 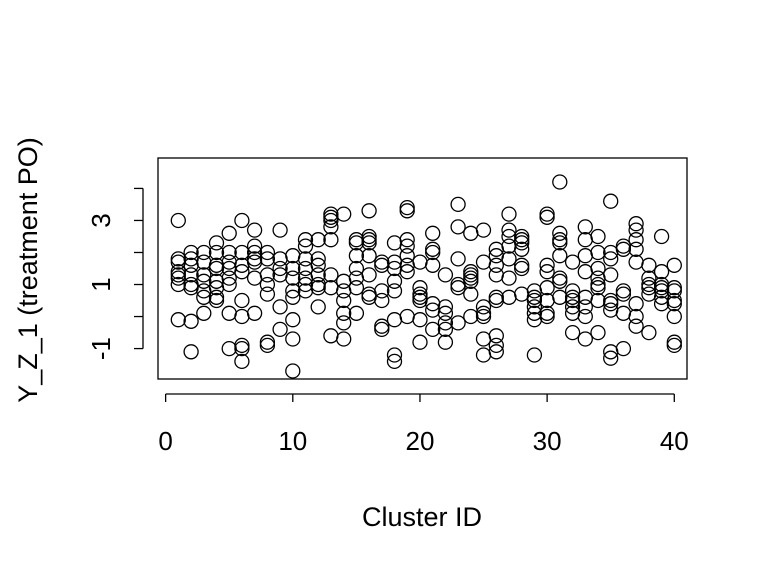 I want to click on x-axis: 0 10 20 30 40, so click(x=423, y=424).